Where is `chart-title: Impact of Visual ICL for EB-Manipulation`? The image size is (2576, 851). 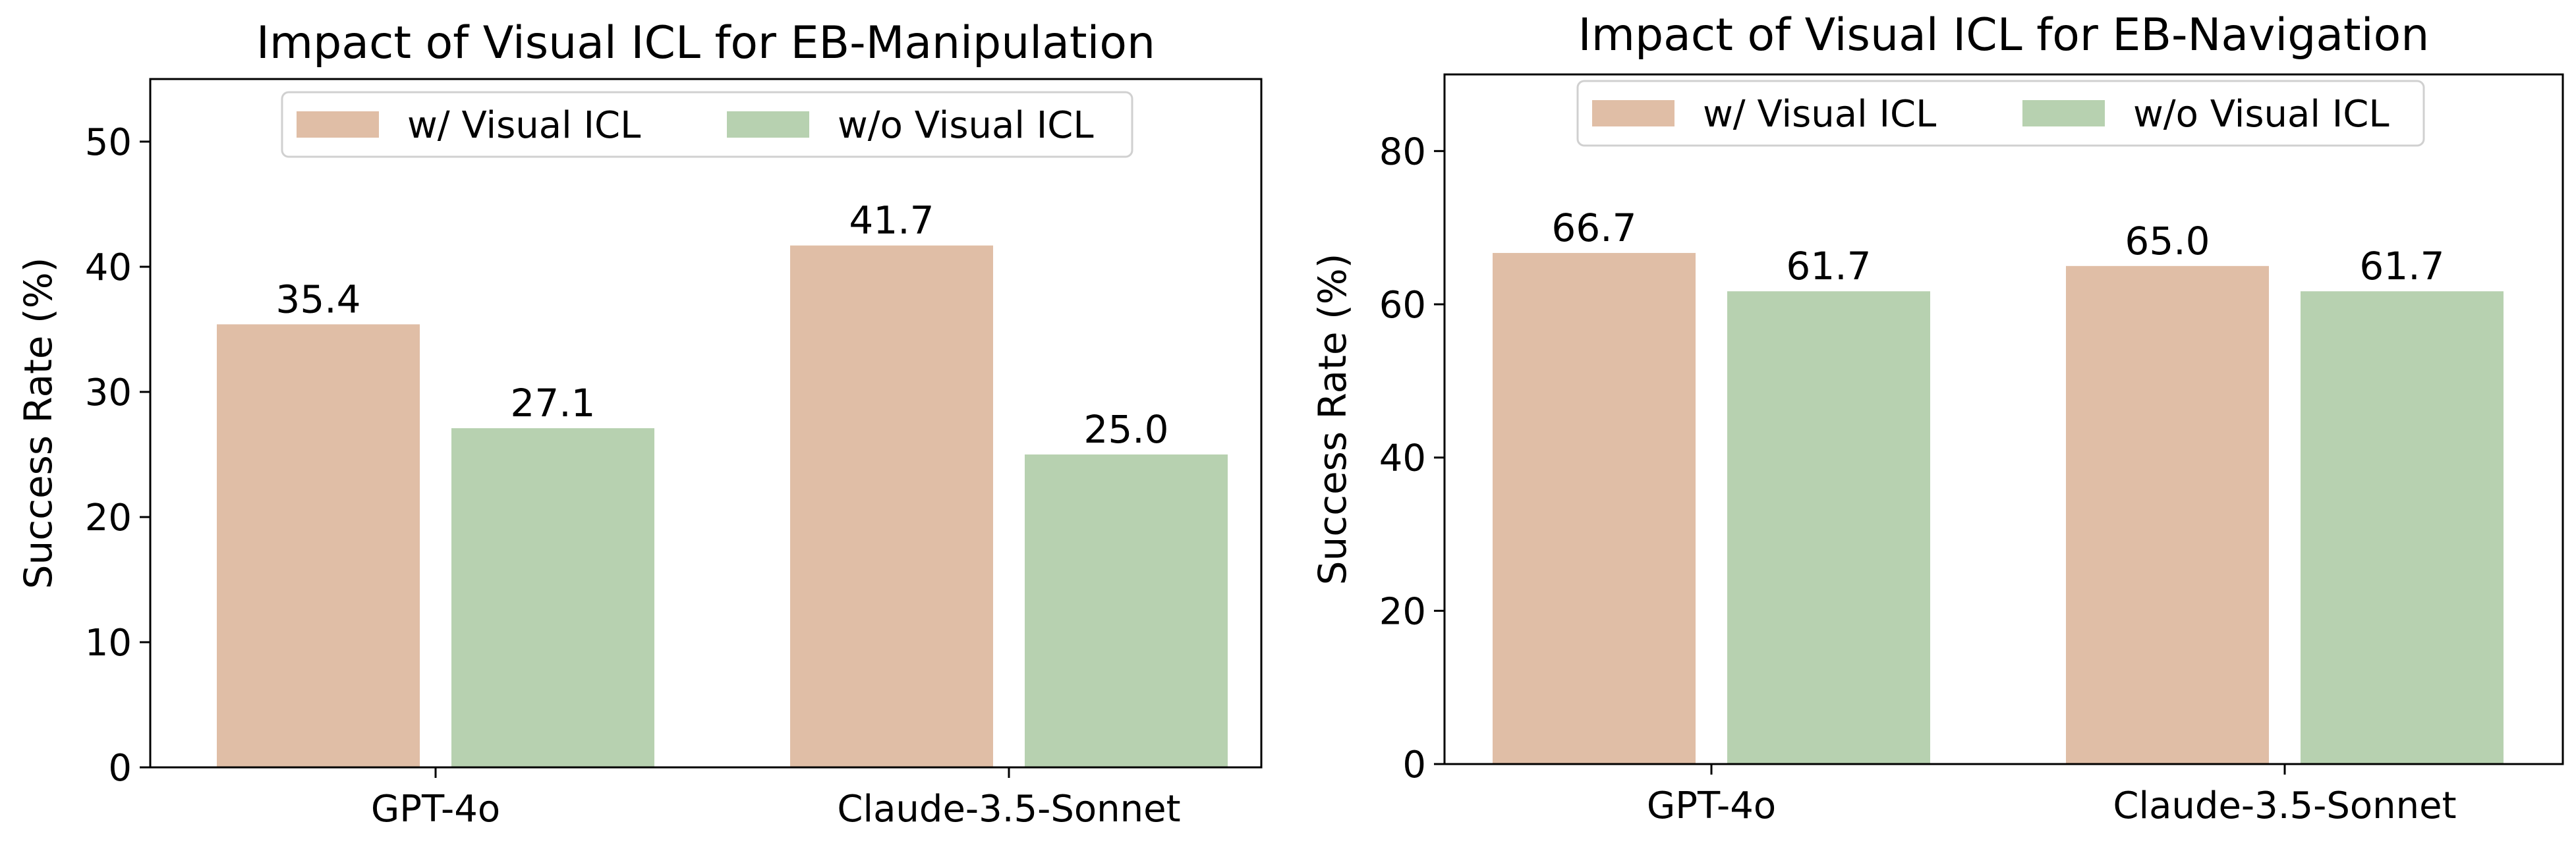
chart-title: Impact of Visual ICL for EB-Manipulation is located at coordinates (705, 43).